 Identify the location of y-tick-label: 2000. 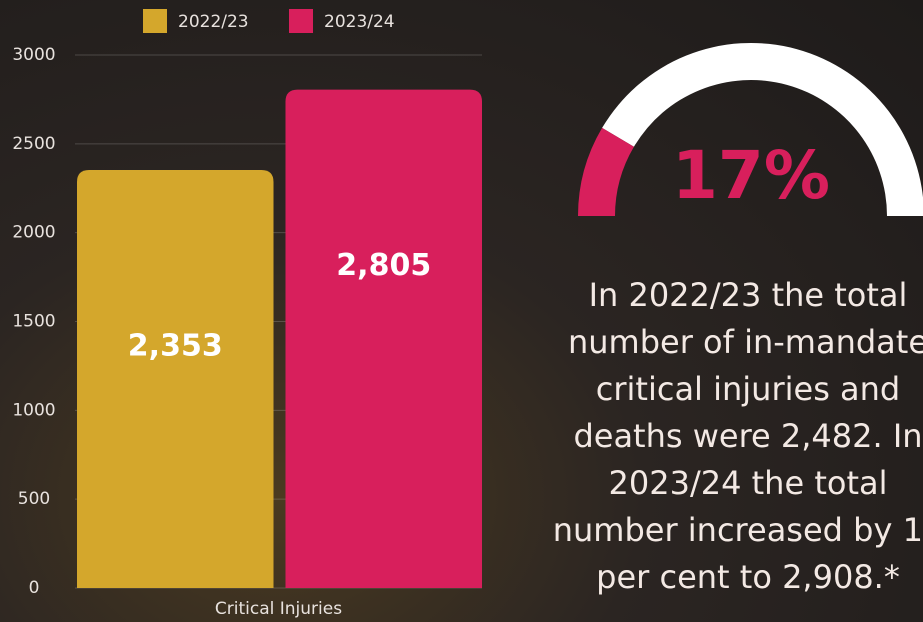
(33, 233).